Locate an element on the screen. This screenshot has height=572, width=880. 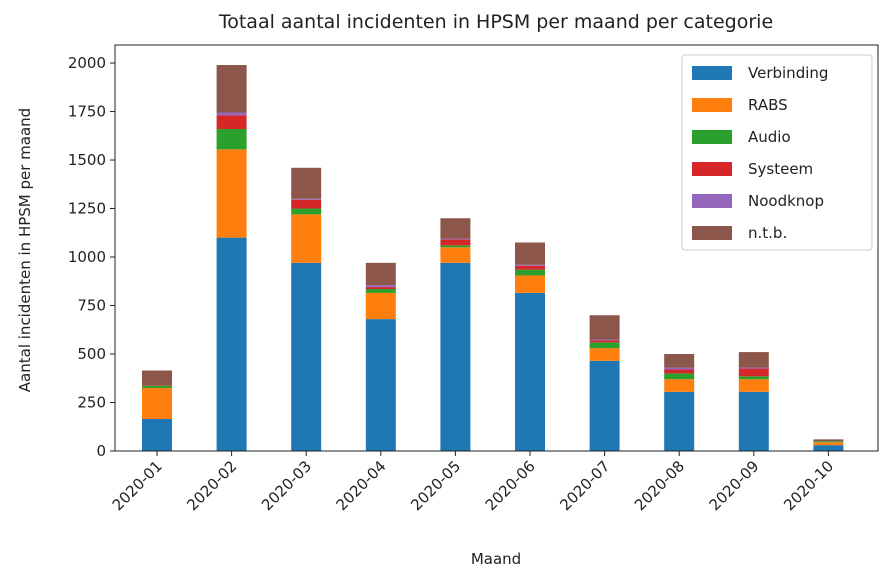
y-tick-label: 1000 is located at coordinates (87, 257).